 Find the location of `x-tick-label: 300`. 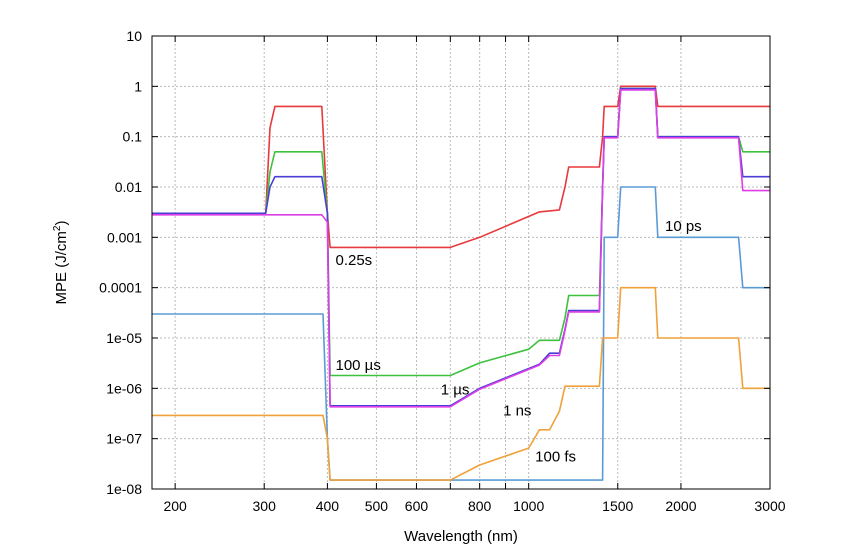

x-tick-label: 300 is located at coordinates (265, 506).